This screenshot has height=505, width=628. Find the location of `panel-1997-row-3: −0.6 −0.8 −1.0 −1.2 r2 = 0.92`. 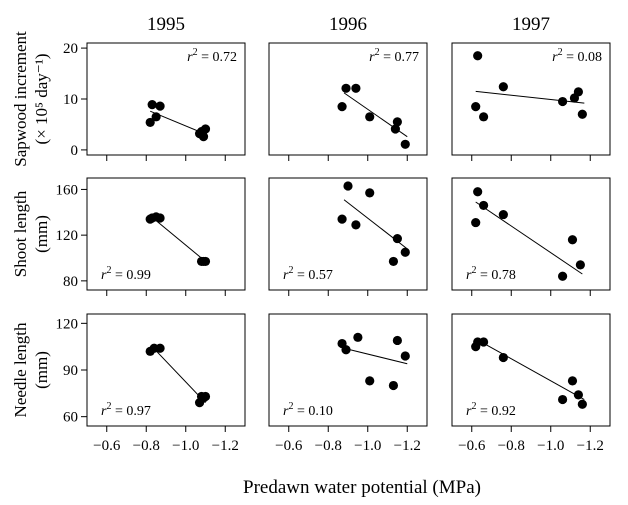

panel-1997-row-3: −0.6 −0.8 −1.0 −1.2 r2 = 0.92 is located at coordinates (531, 383).